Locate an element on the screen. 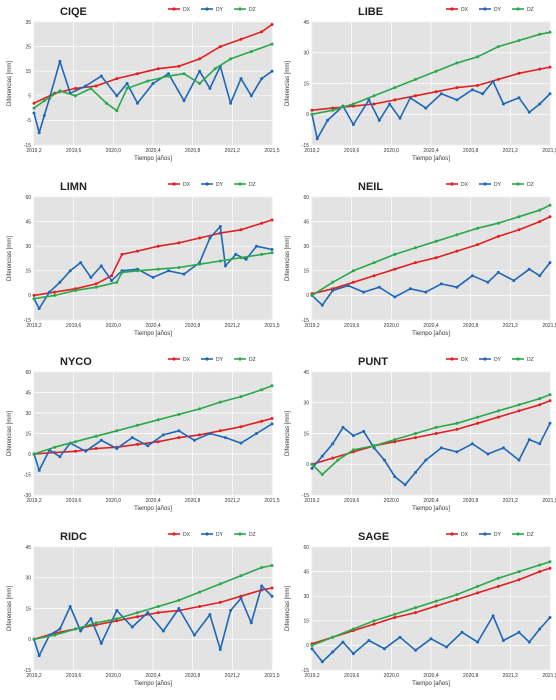 Image resolution: width=556 pixels, height=700 pixels. chart-title: RIDC is located at coordinates (73, 537).